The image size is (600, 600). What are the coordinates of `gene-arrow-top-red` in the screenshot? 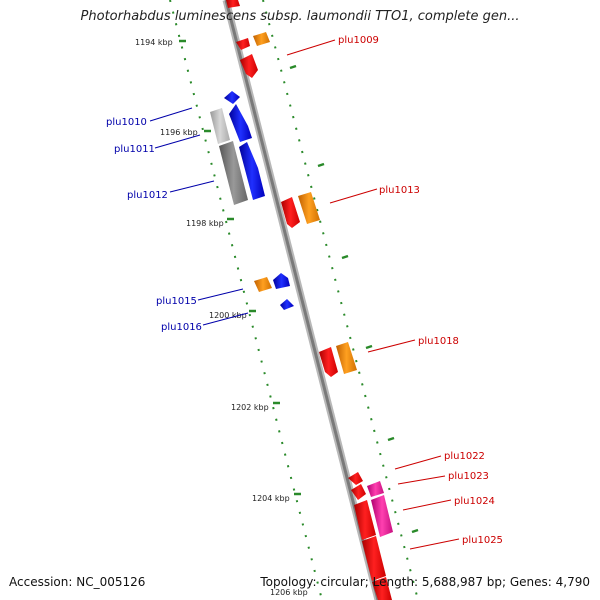 It's located at (233, 4).